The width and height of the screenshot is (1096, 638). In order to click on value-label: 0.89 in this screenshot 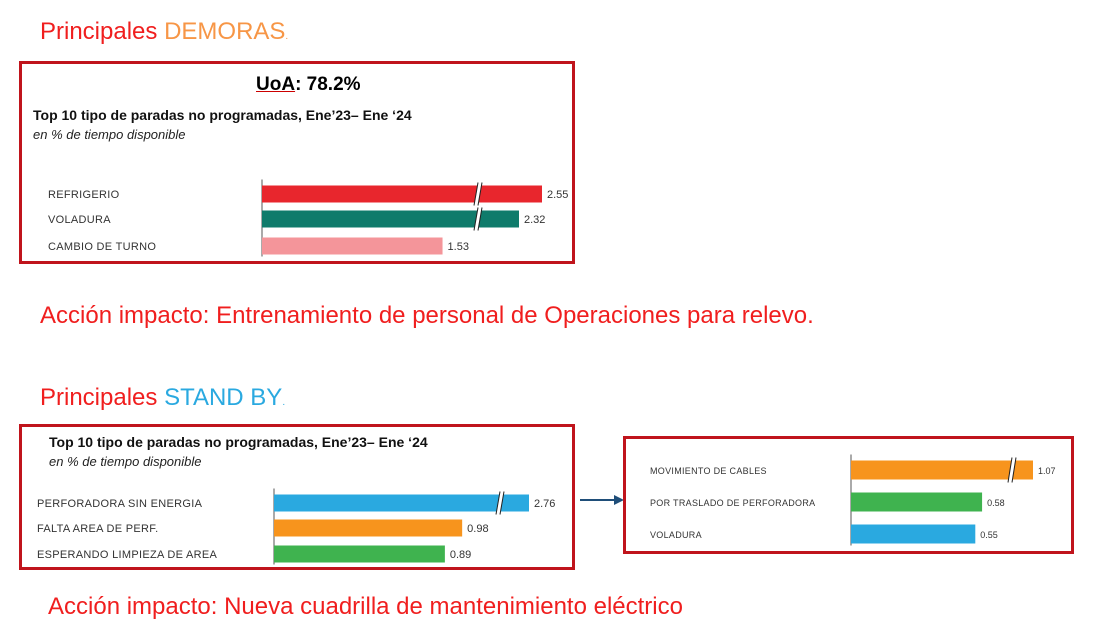, I will do `click(460, 555)`.